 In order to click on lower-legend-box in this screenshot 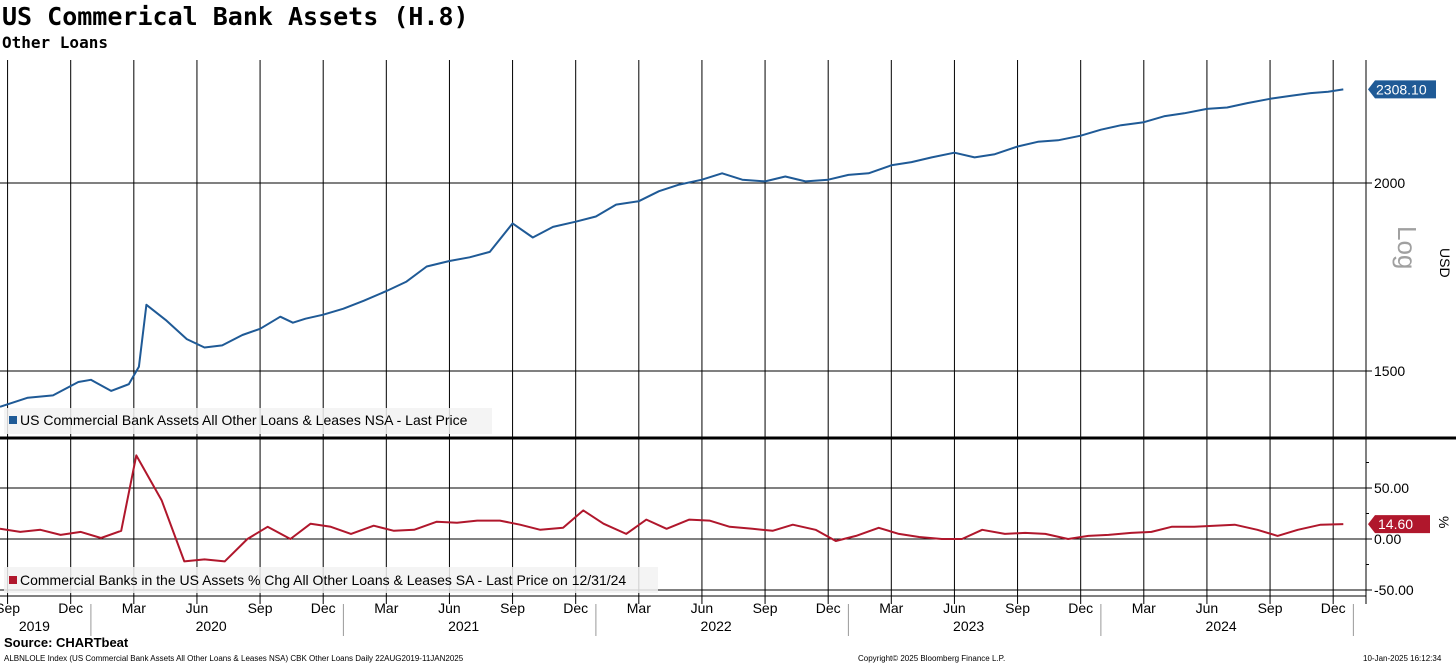, I will do `click(331, 580)`.